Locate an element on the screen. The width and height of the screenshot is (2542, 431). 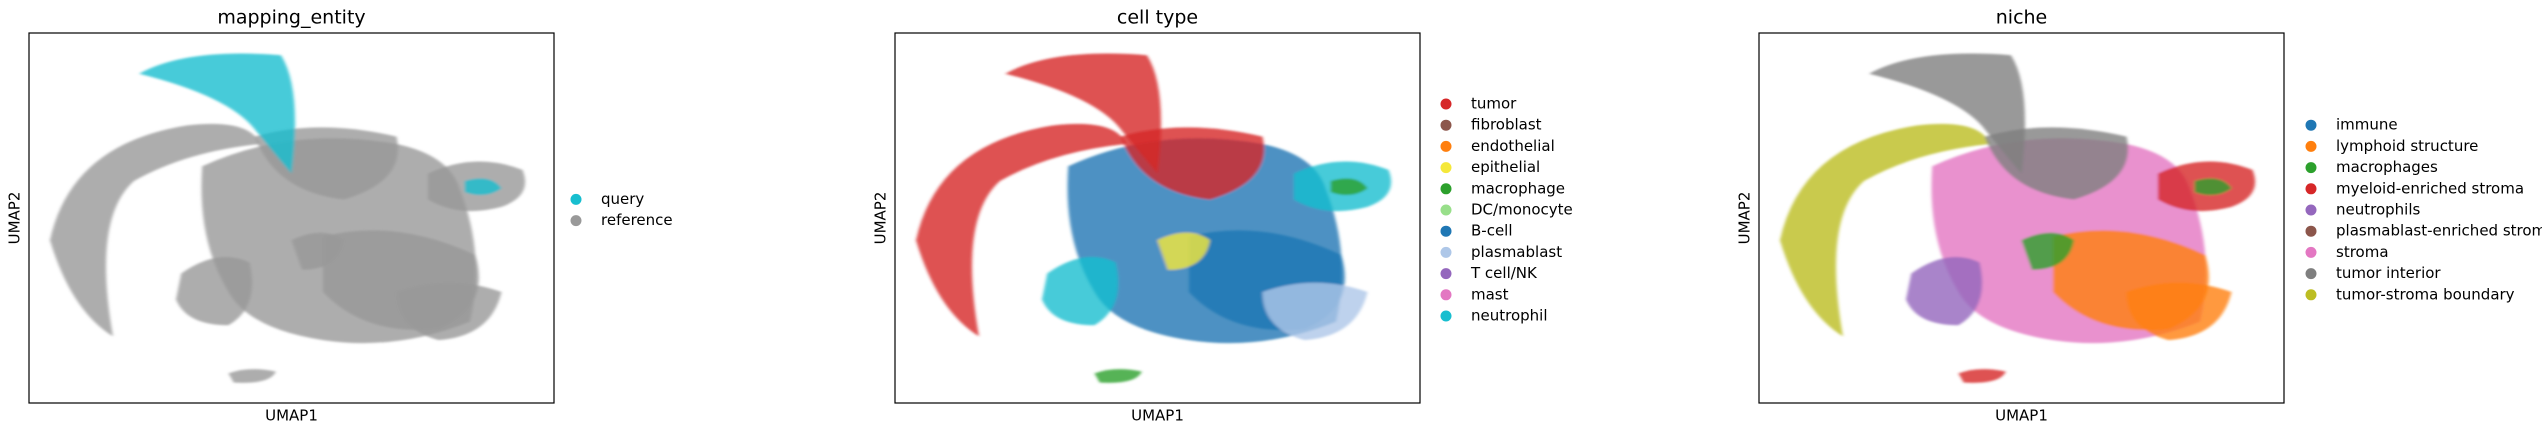
legend-label: fibroblast is located at coordinates (1506, 125).